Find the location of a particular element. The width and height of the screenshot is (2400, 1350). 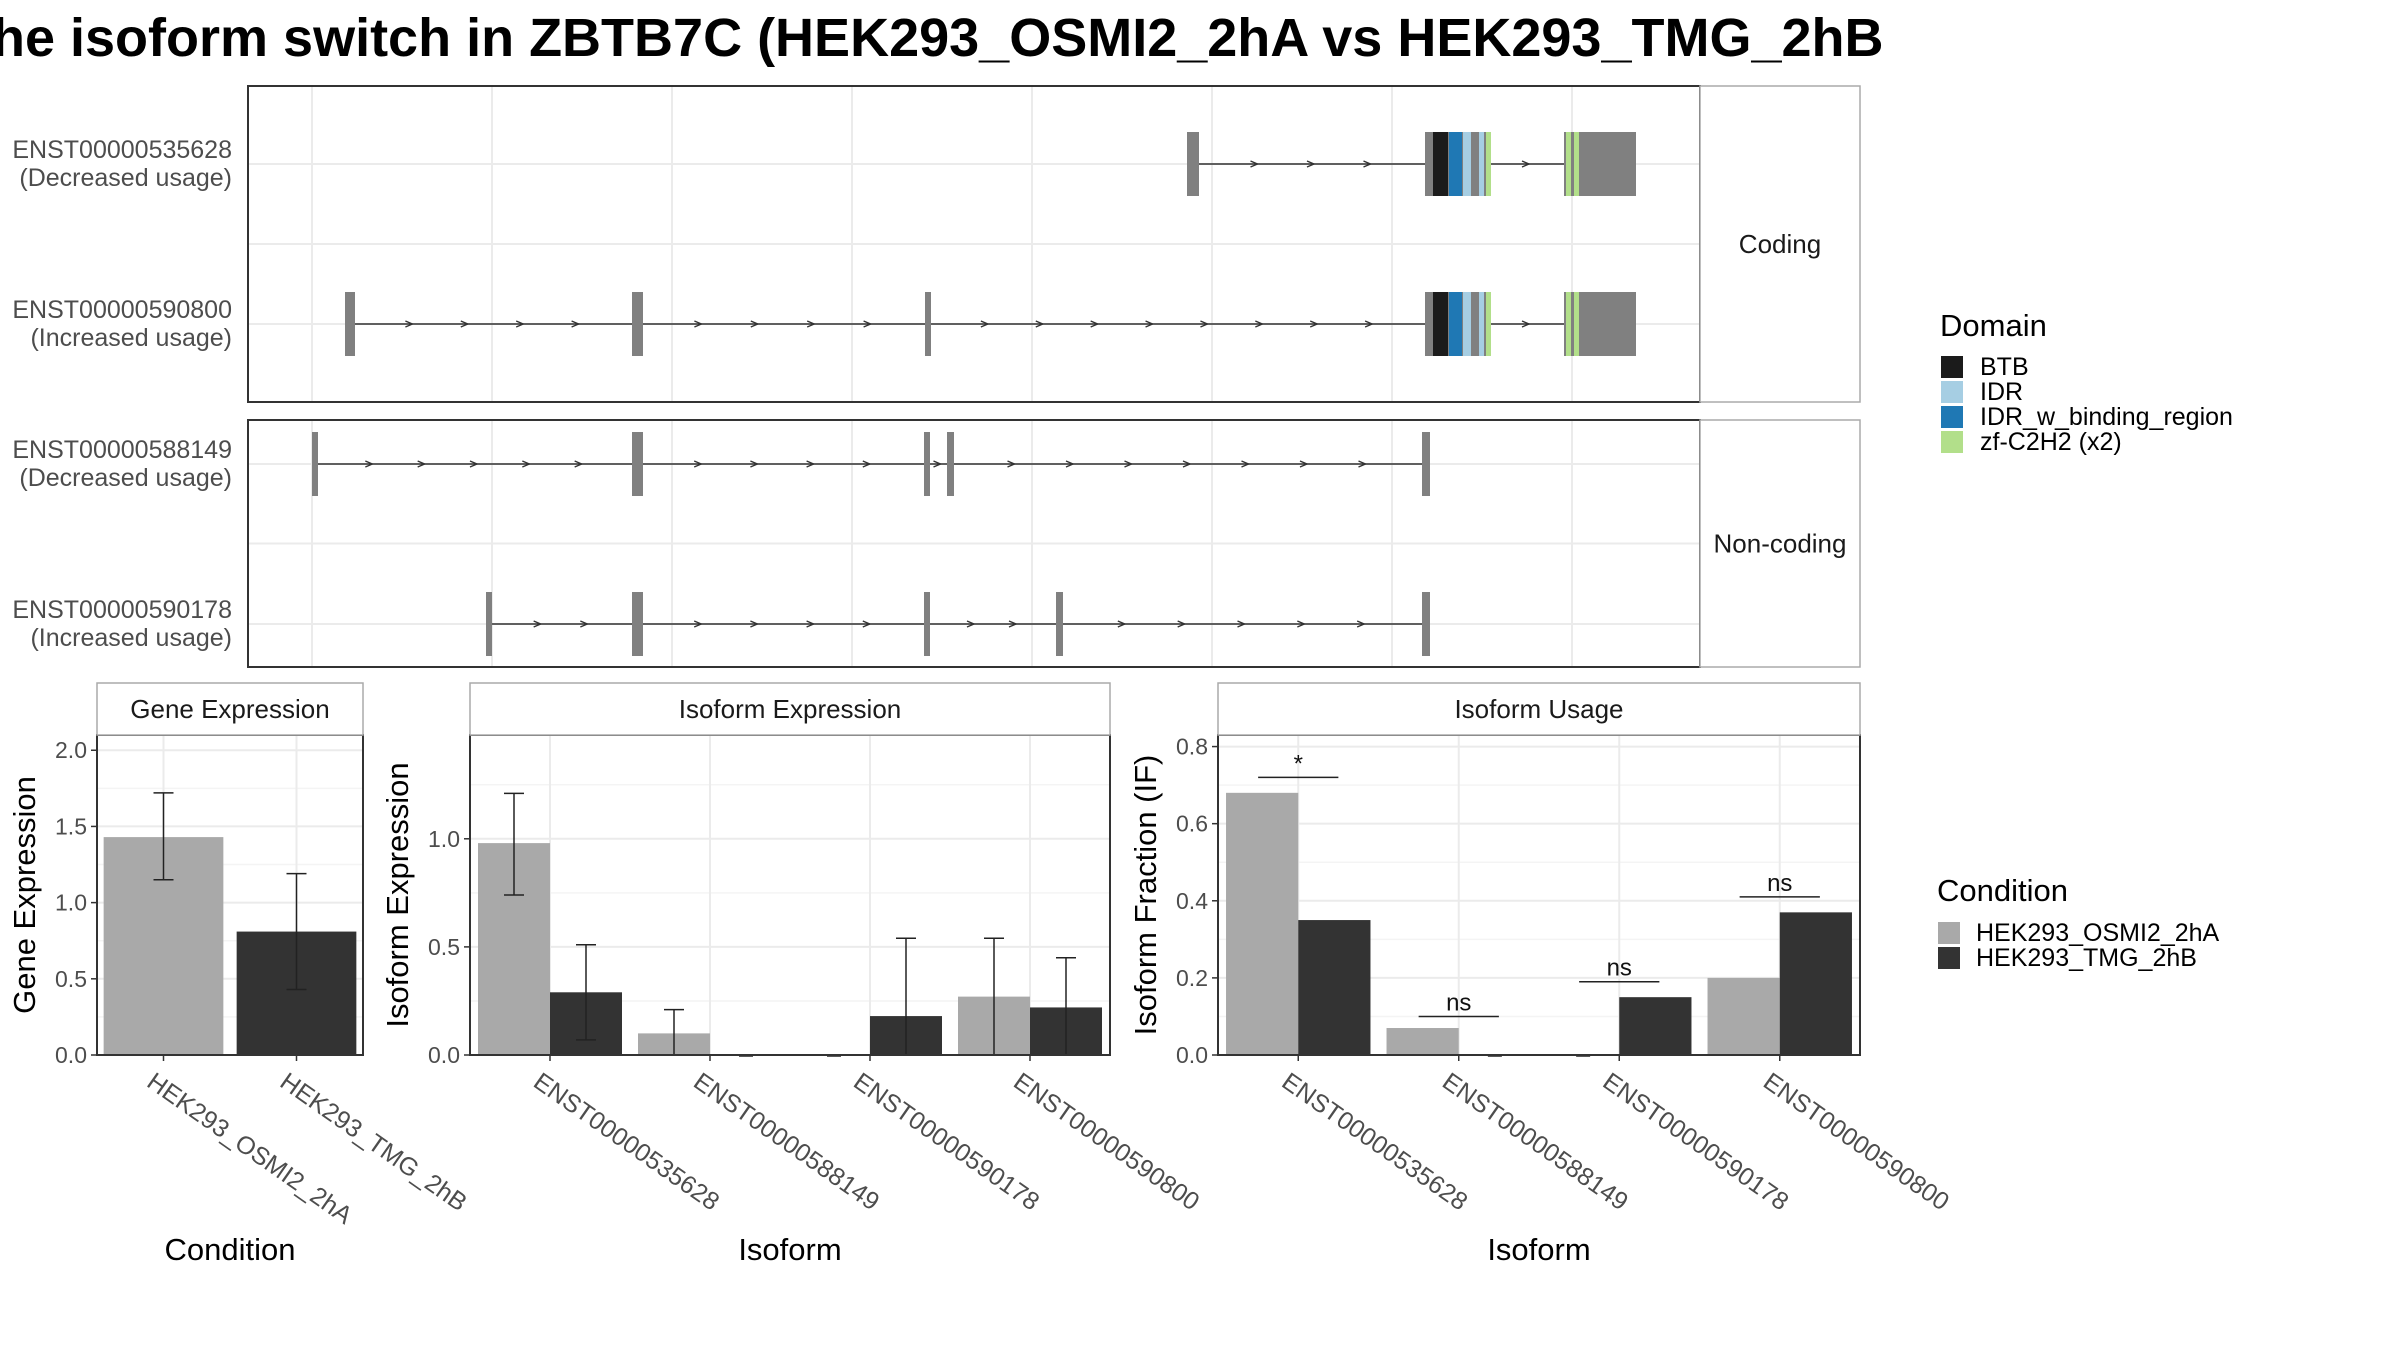

transcript-ENST00000590800 is located at coordinates (990, 324).